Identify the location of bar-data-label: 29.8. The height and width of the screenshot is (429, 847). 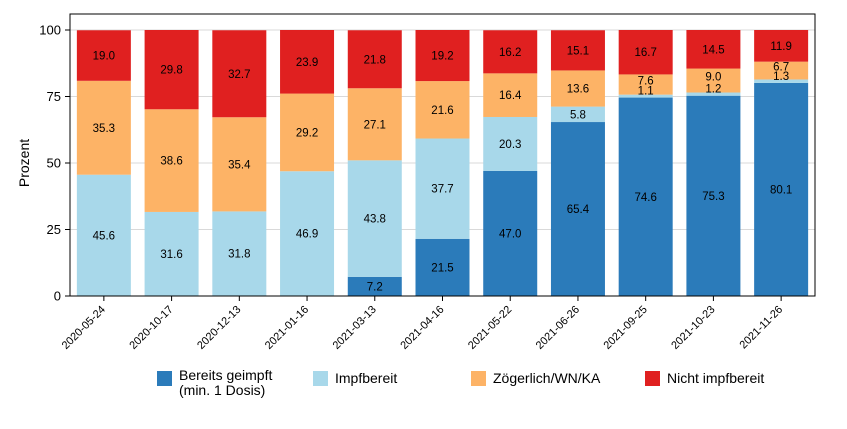
(171, 71).